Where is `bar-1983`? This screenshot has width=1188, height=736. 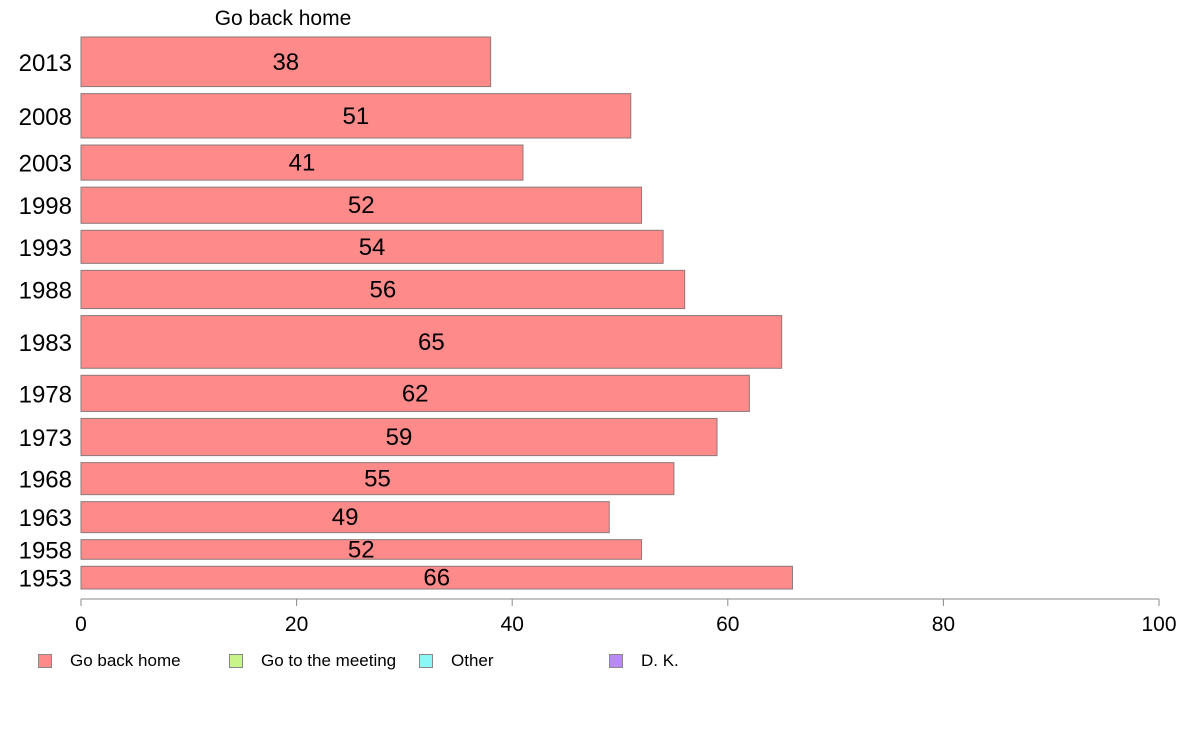 bar-1983 is located at coordinates (431, 342).